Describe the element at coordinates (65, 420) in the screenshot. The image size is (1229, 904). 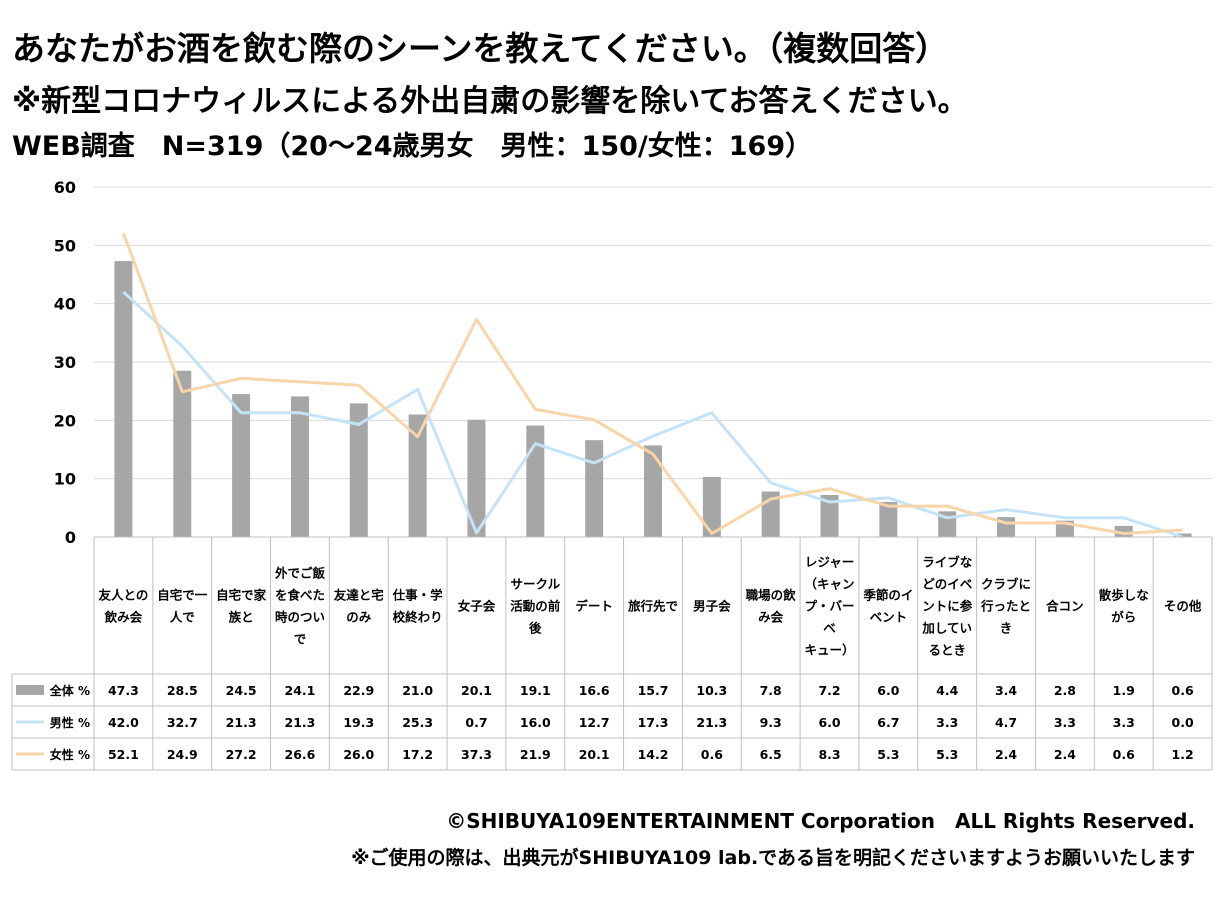
I see `y-tick-label: 20` at that location.